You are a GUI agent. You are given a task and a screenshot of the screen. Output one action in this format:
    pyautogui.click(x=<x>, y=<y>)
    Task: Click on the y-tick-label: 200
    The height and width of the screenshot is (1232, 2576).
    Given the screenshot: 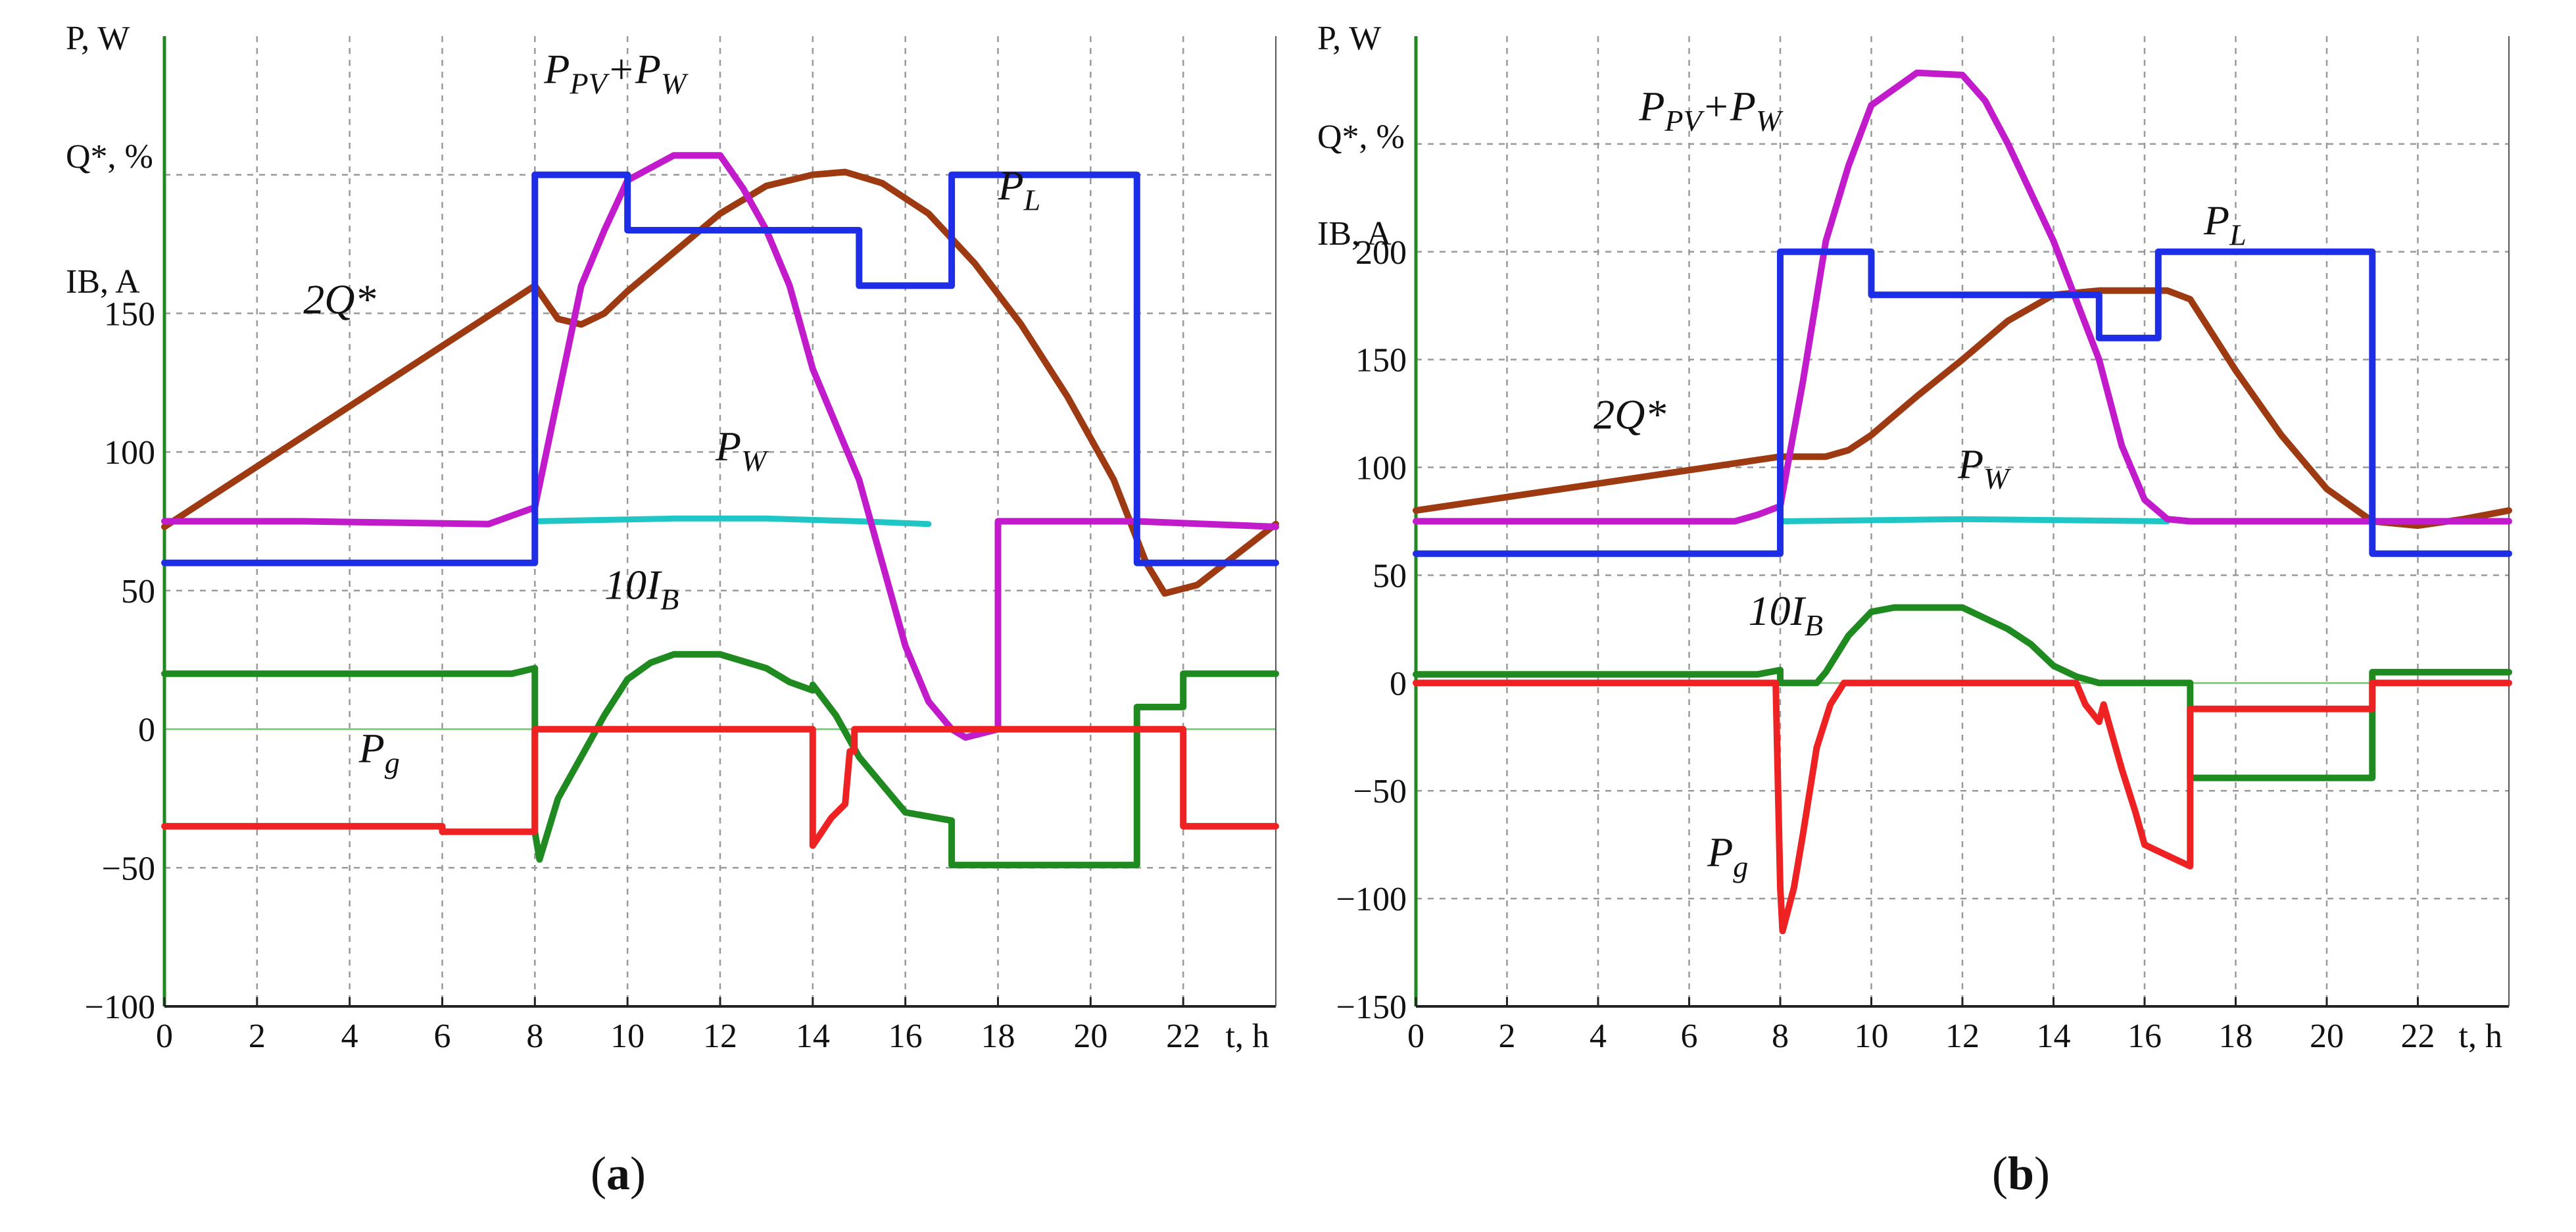 What is the action you would take?
    pyautogui.click(x=1381, y=253)
    